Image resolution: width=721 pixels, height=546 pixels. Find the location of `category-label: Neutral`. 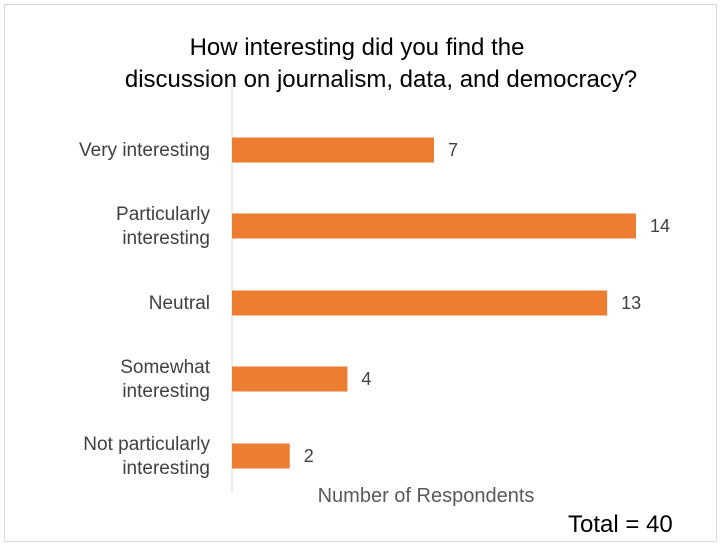

category-label: Neutral is located at coordinates (179, 303).